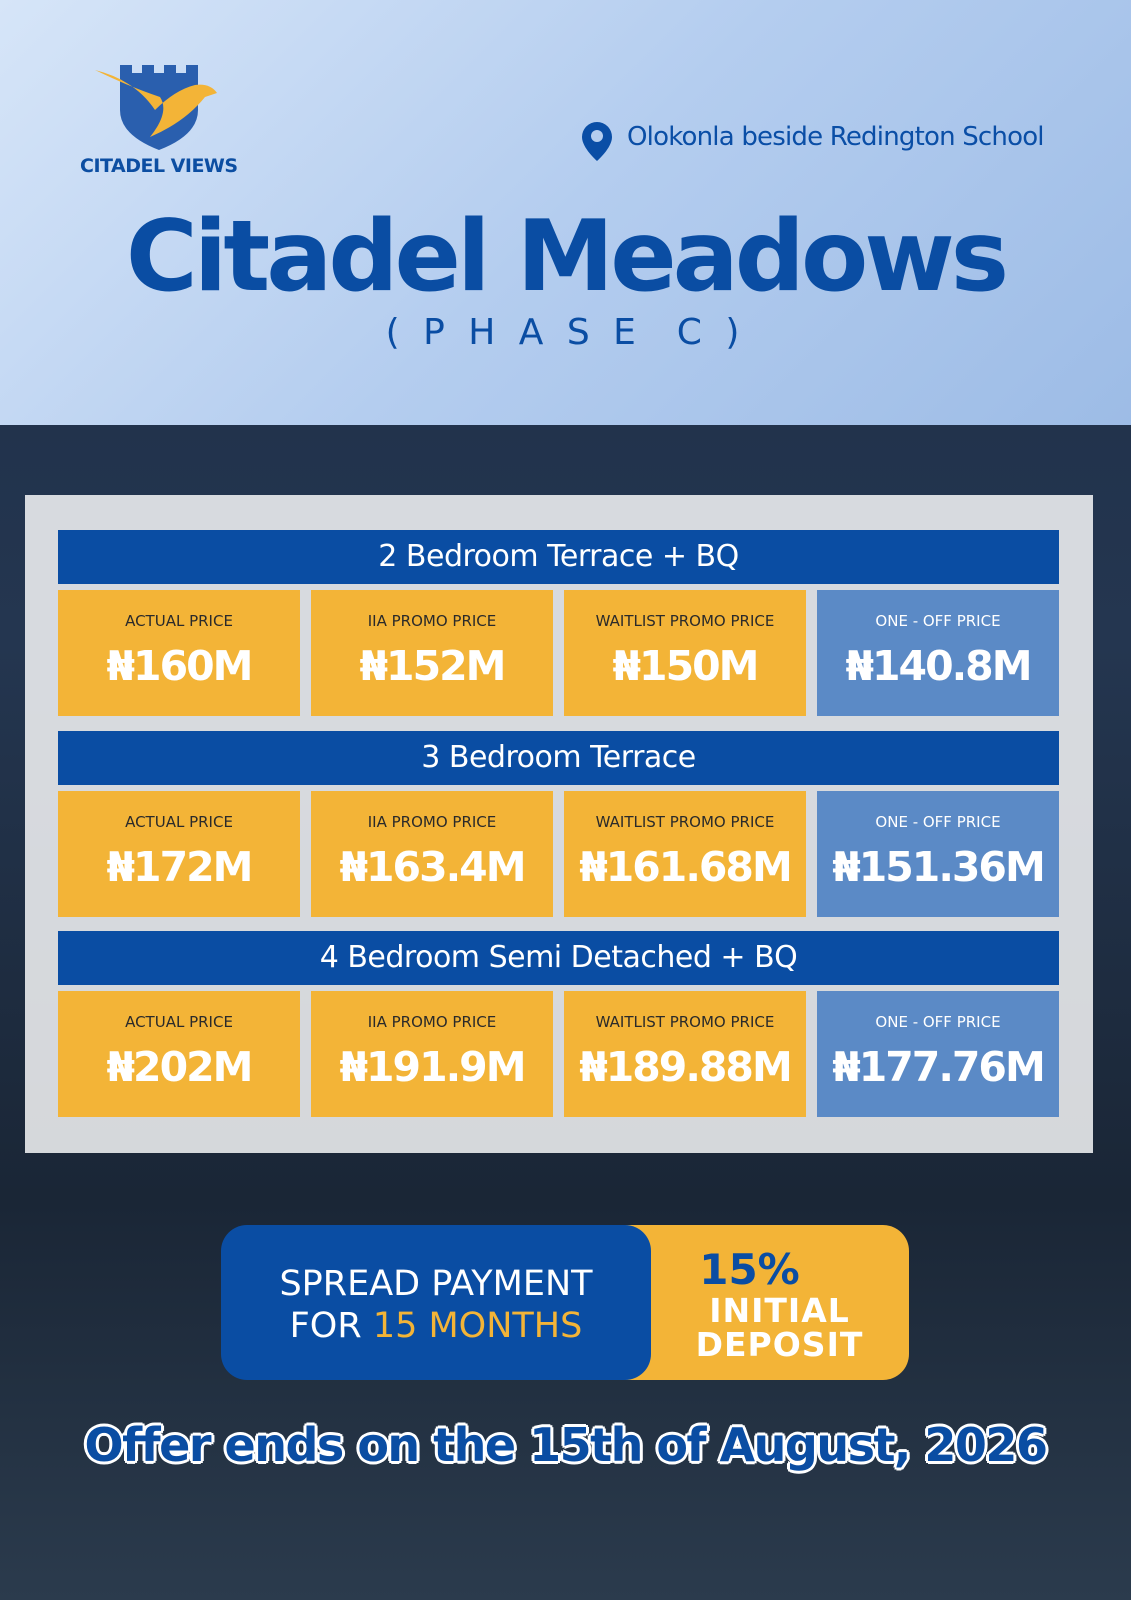 The height and width of the screenshot is (1600, 1131). I want to click on listing-name: 3 Bedroom Terrace, so click(558, 758).